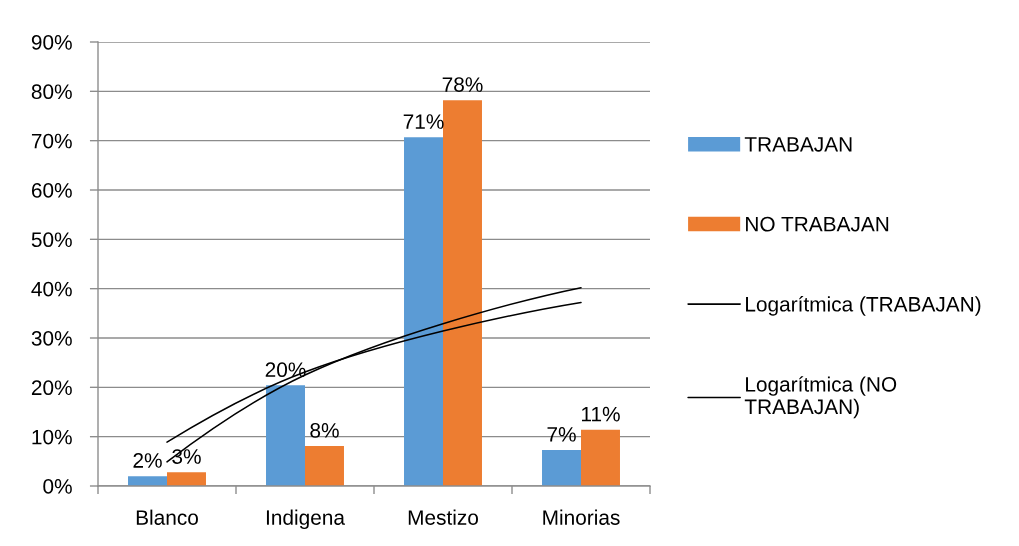 This screenshot has width=1019, height=546. Describe the element at coordinates (51, 240) in the screenshot. I see `y-tick-label: 50%` at that location.